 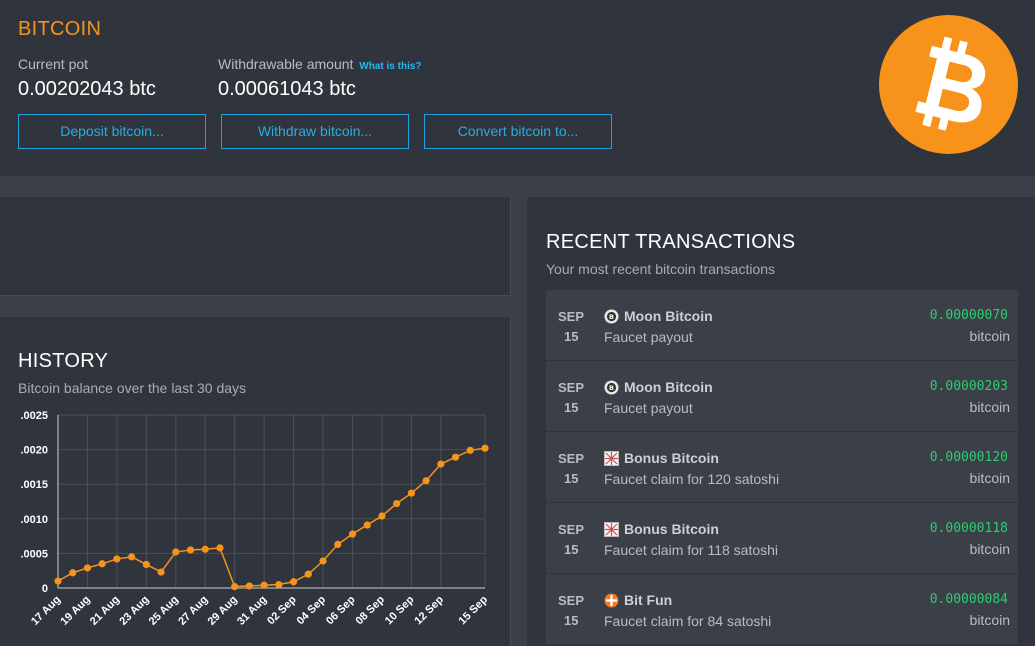 I want to click on balance-series-line, so click(x=271, y=517).